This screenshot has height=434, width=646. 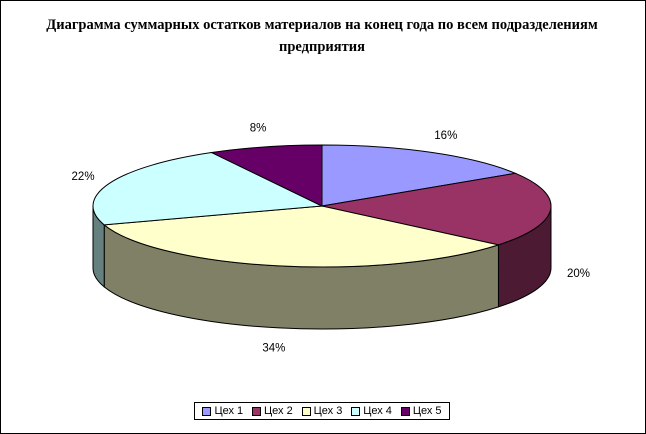 I want to click on legend-label: Цех 3, so click(x=328, y=411).